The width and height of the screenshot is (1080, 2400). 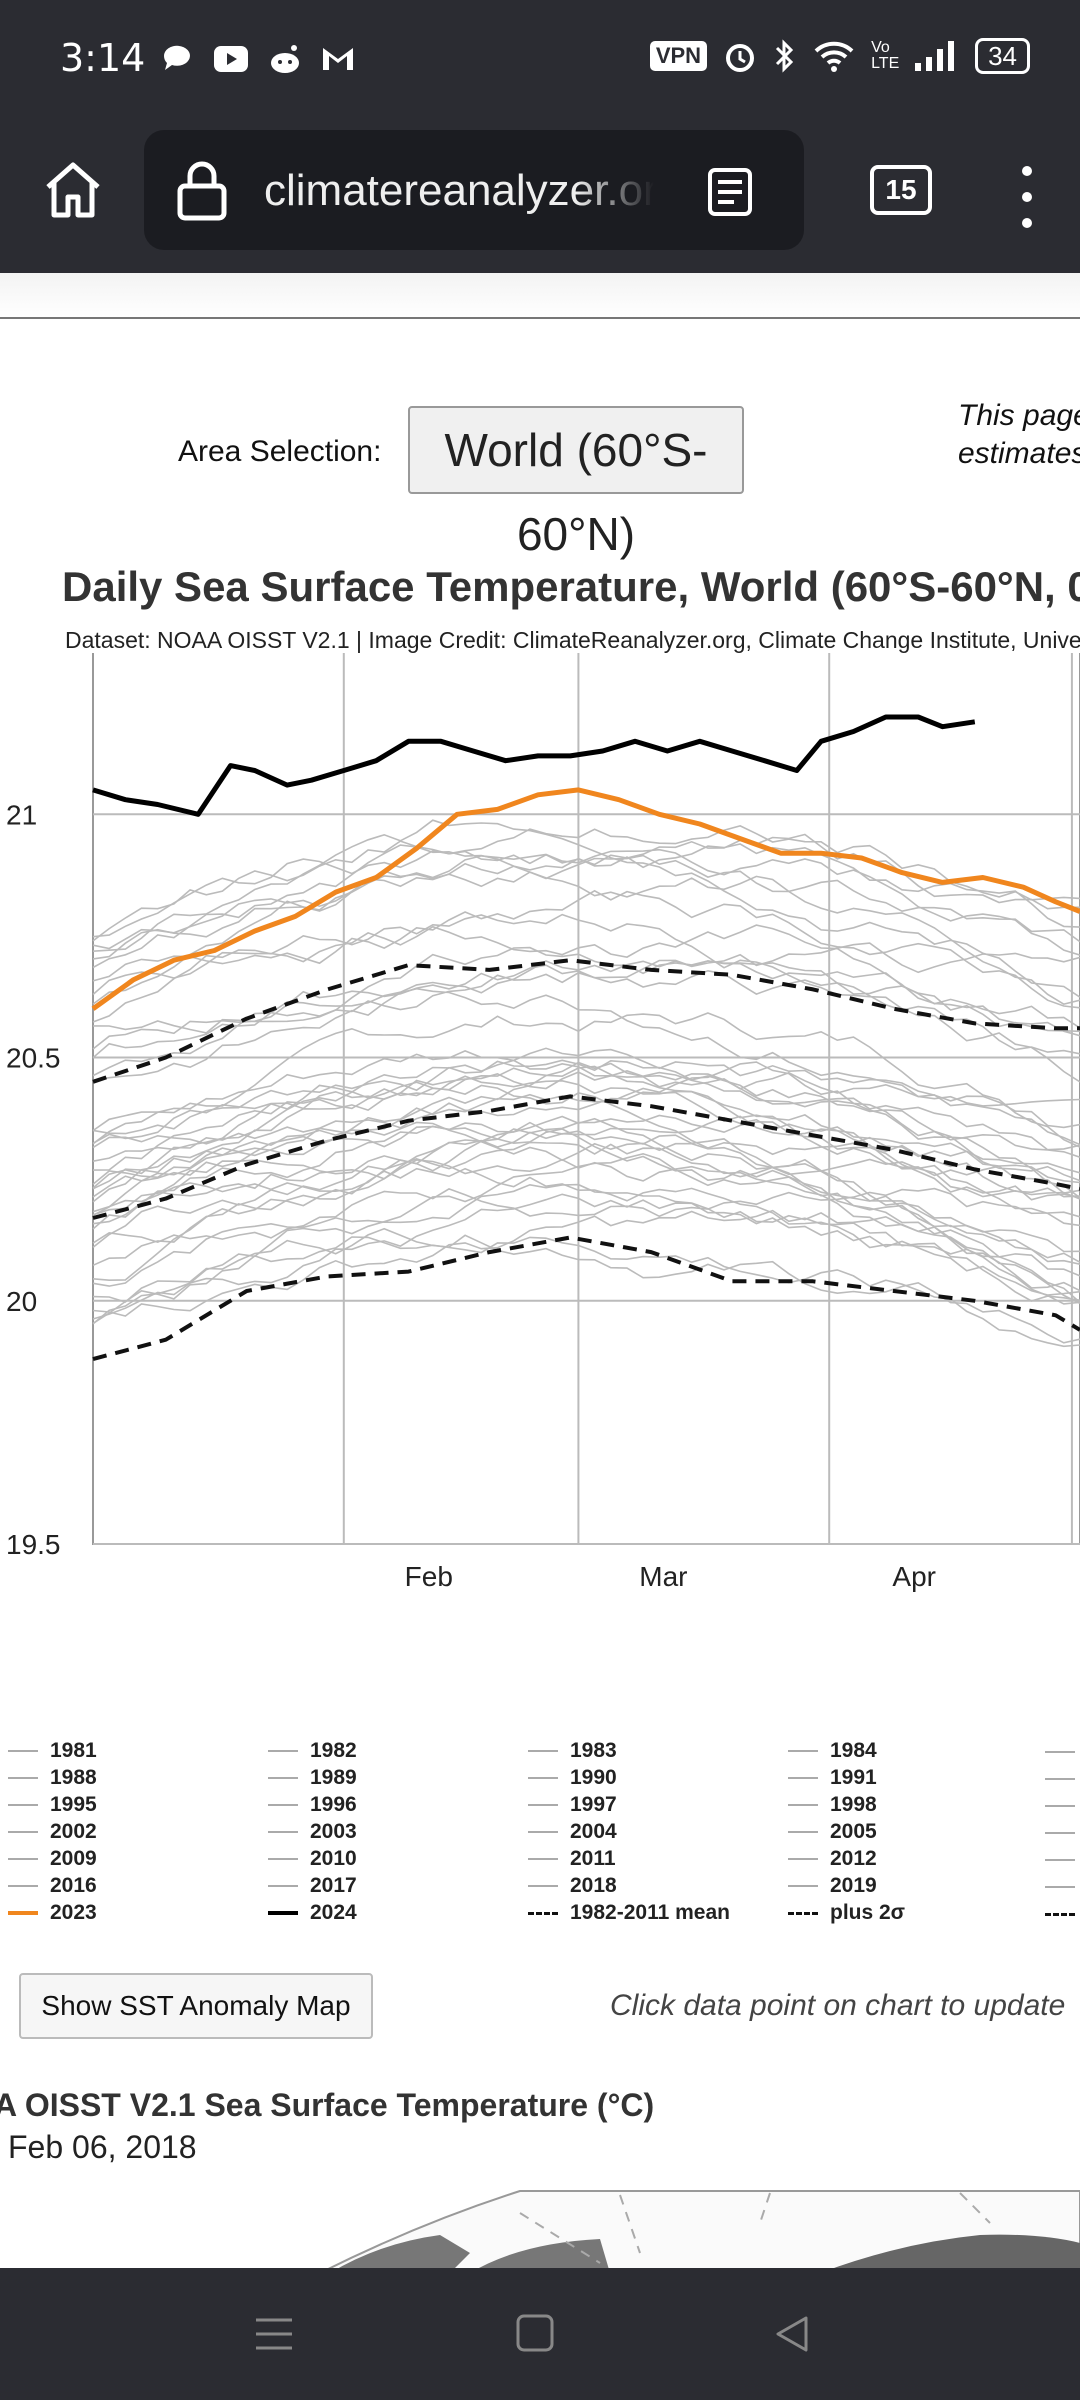 I want to click on legend-item: 2005, so click(x=832, y=1832).